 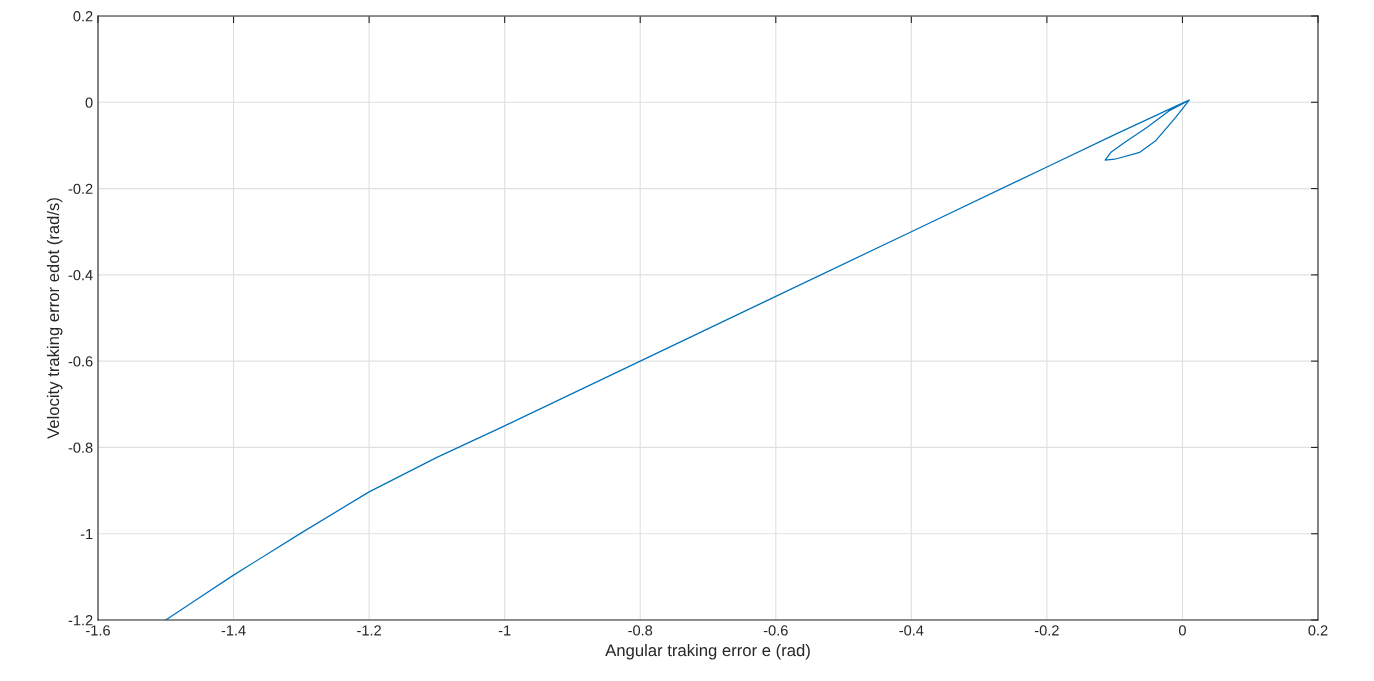 What do you see at coordinates (98, 630) in the screenshot?
I see `x-tick-label: -1.6` at bounding box center [98, 630].